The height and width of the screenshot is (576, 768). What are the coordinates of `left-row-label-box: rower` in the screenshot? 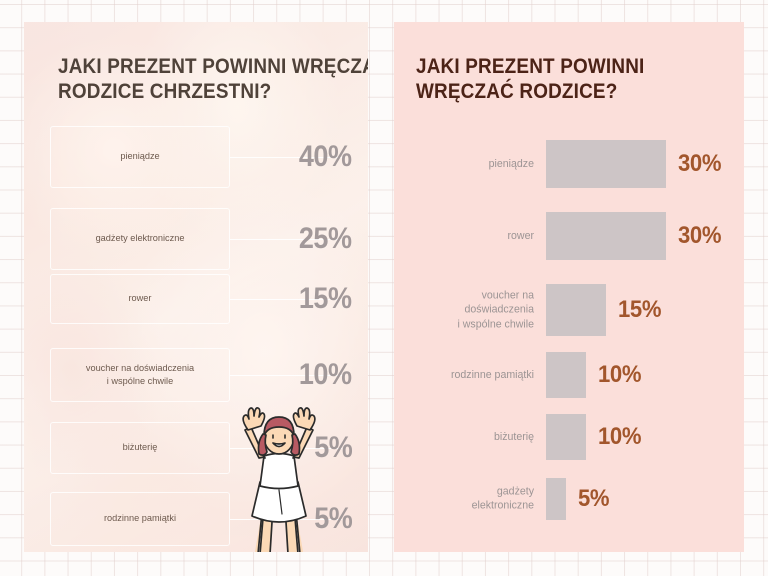 It's located at (140, 299).